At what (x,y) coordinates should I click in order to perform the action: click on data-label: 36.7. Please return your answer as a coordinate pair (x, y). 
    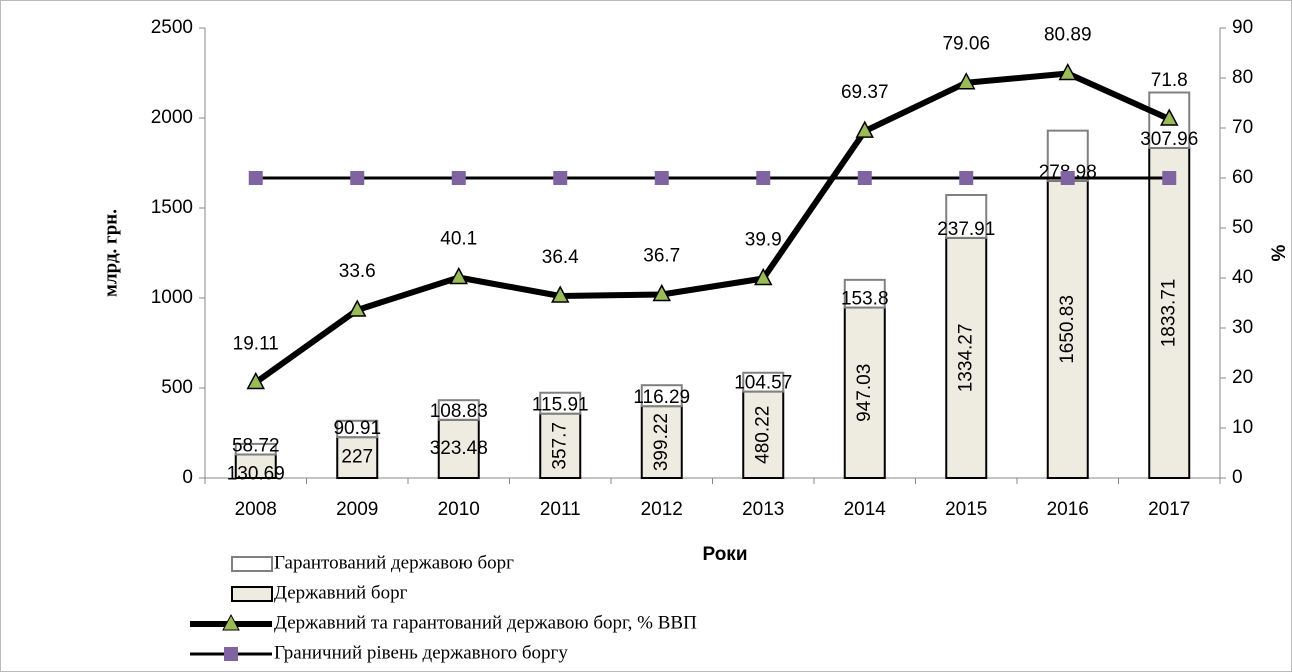
    Looking at the image, I should click on (661, 256).